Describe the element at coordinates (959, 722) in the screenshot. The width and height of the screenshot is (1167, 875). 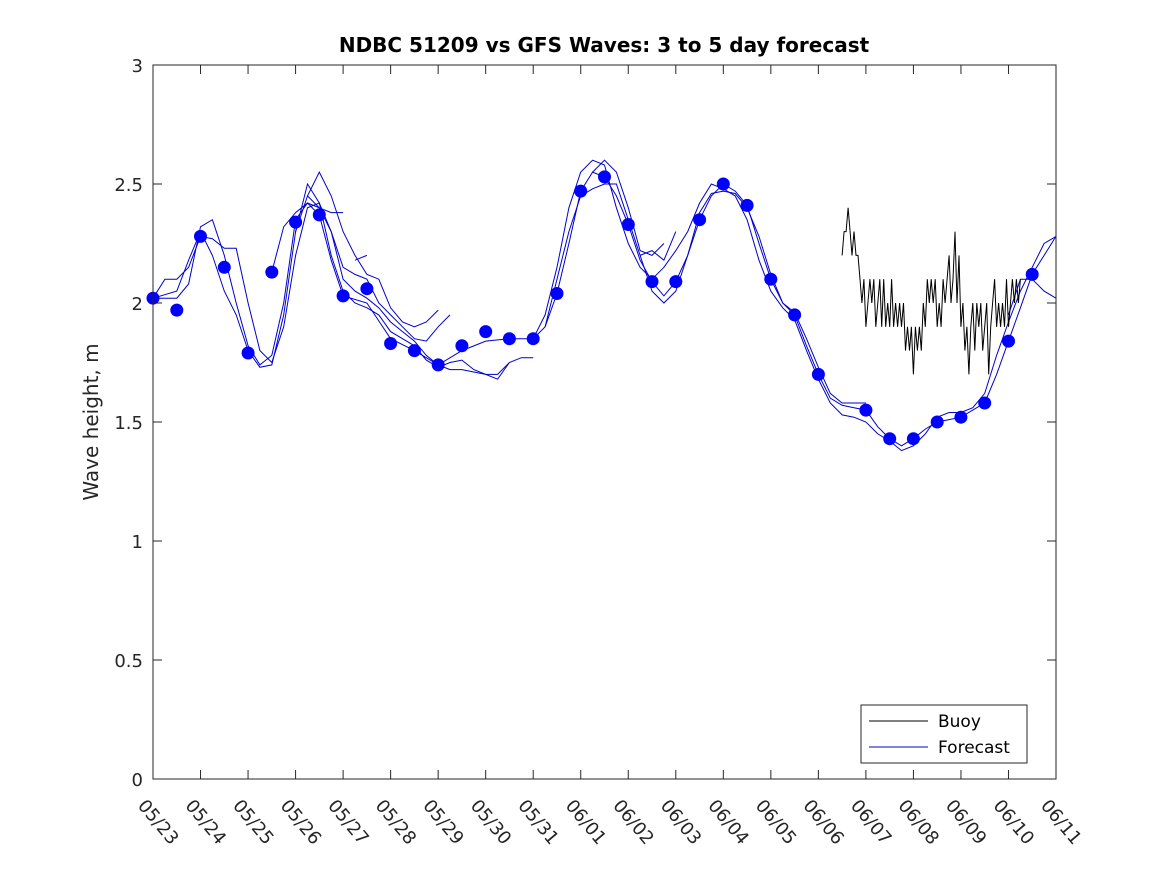
I see `legend-buoy-label: Buoy` at that location.